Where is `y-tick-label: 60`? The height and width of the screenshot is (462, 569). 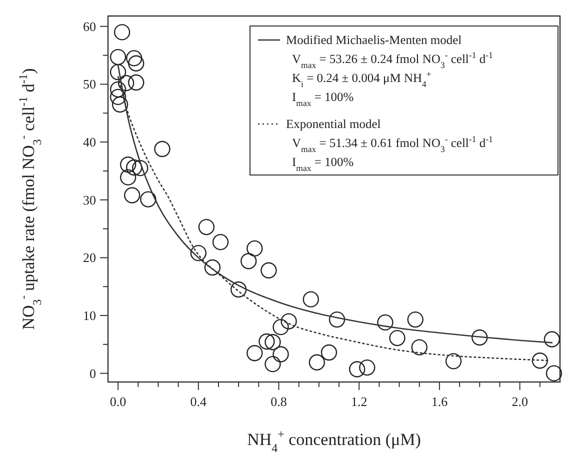 y-tick-label: 60 is located at coordinates (89, 26).